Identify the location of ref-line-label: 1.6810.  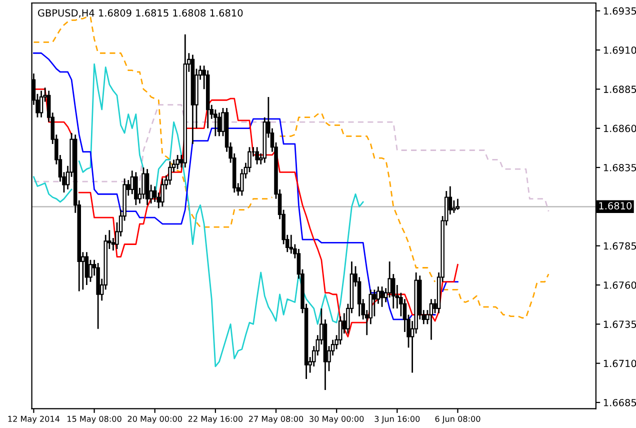
(615, 206).